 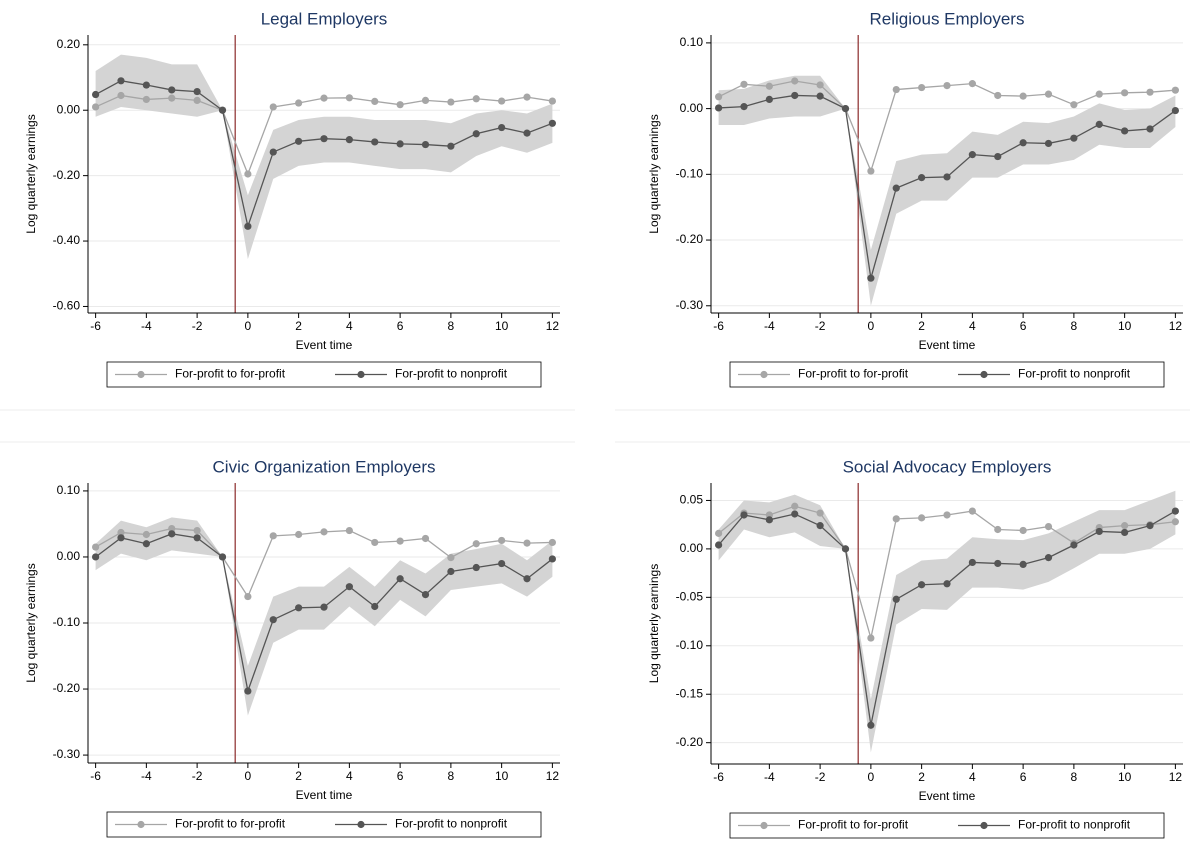 I want to click on chart-title: Legal Employers, so click(x=324, y=18).